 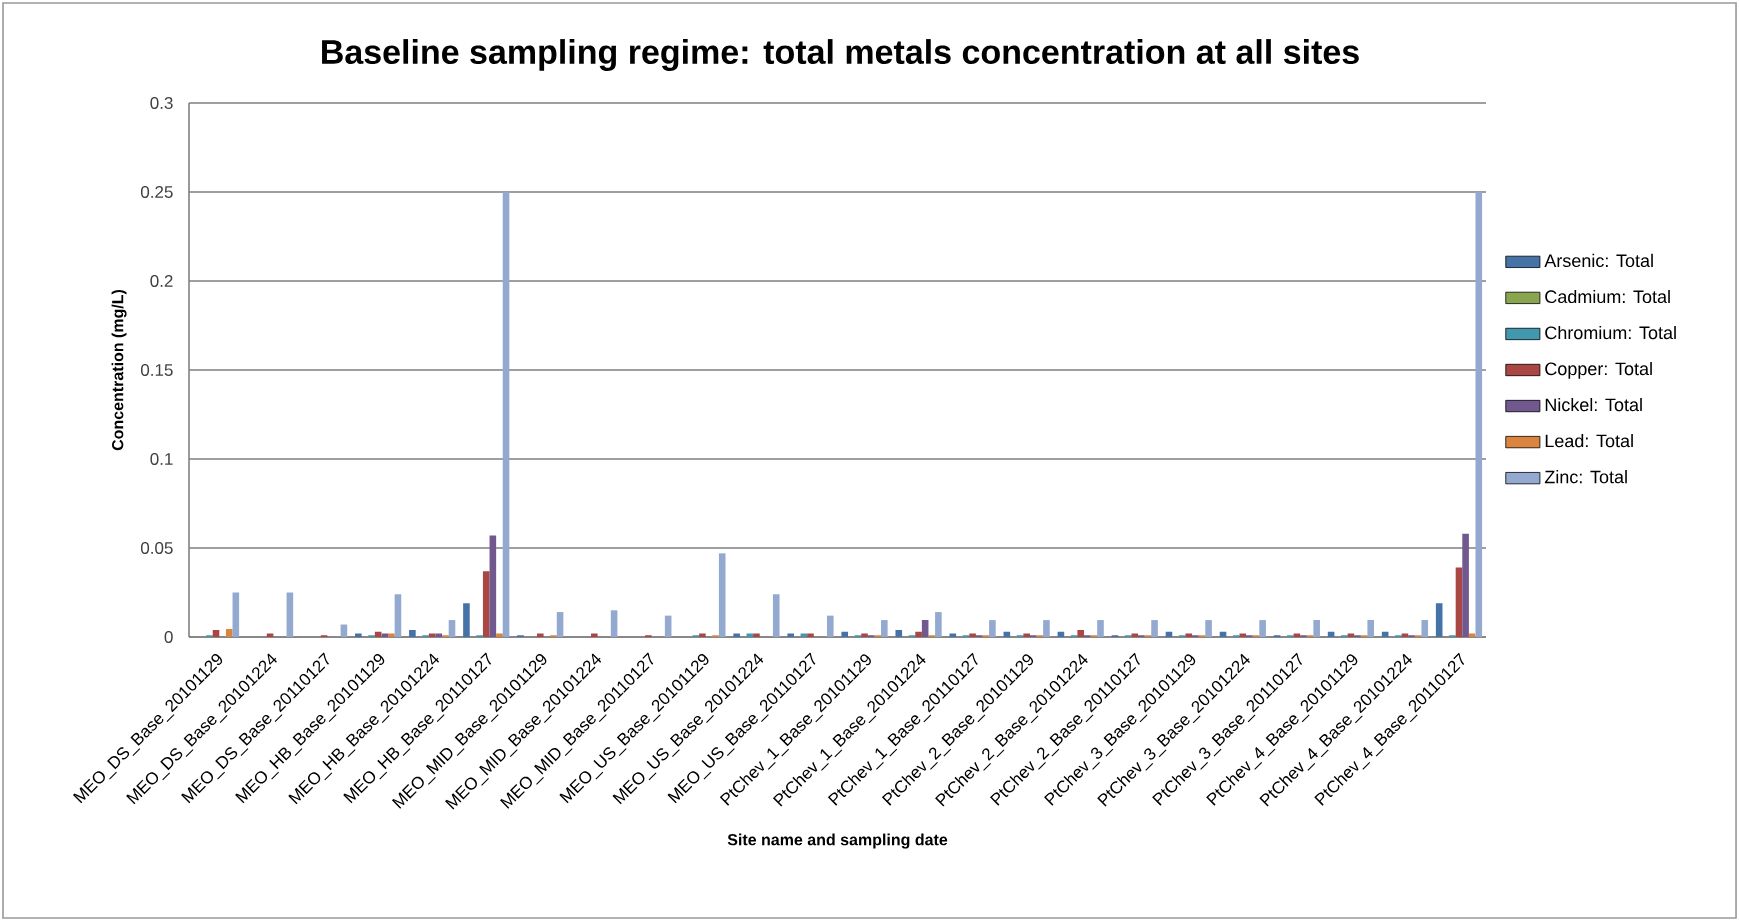 I want to click on legend-label: Copper: Total, so click(x=1598, y=370).